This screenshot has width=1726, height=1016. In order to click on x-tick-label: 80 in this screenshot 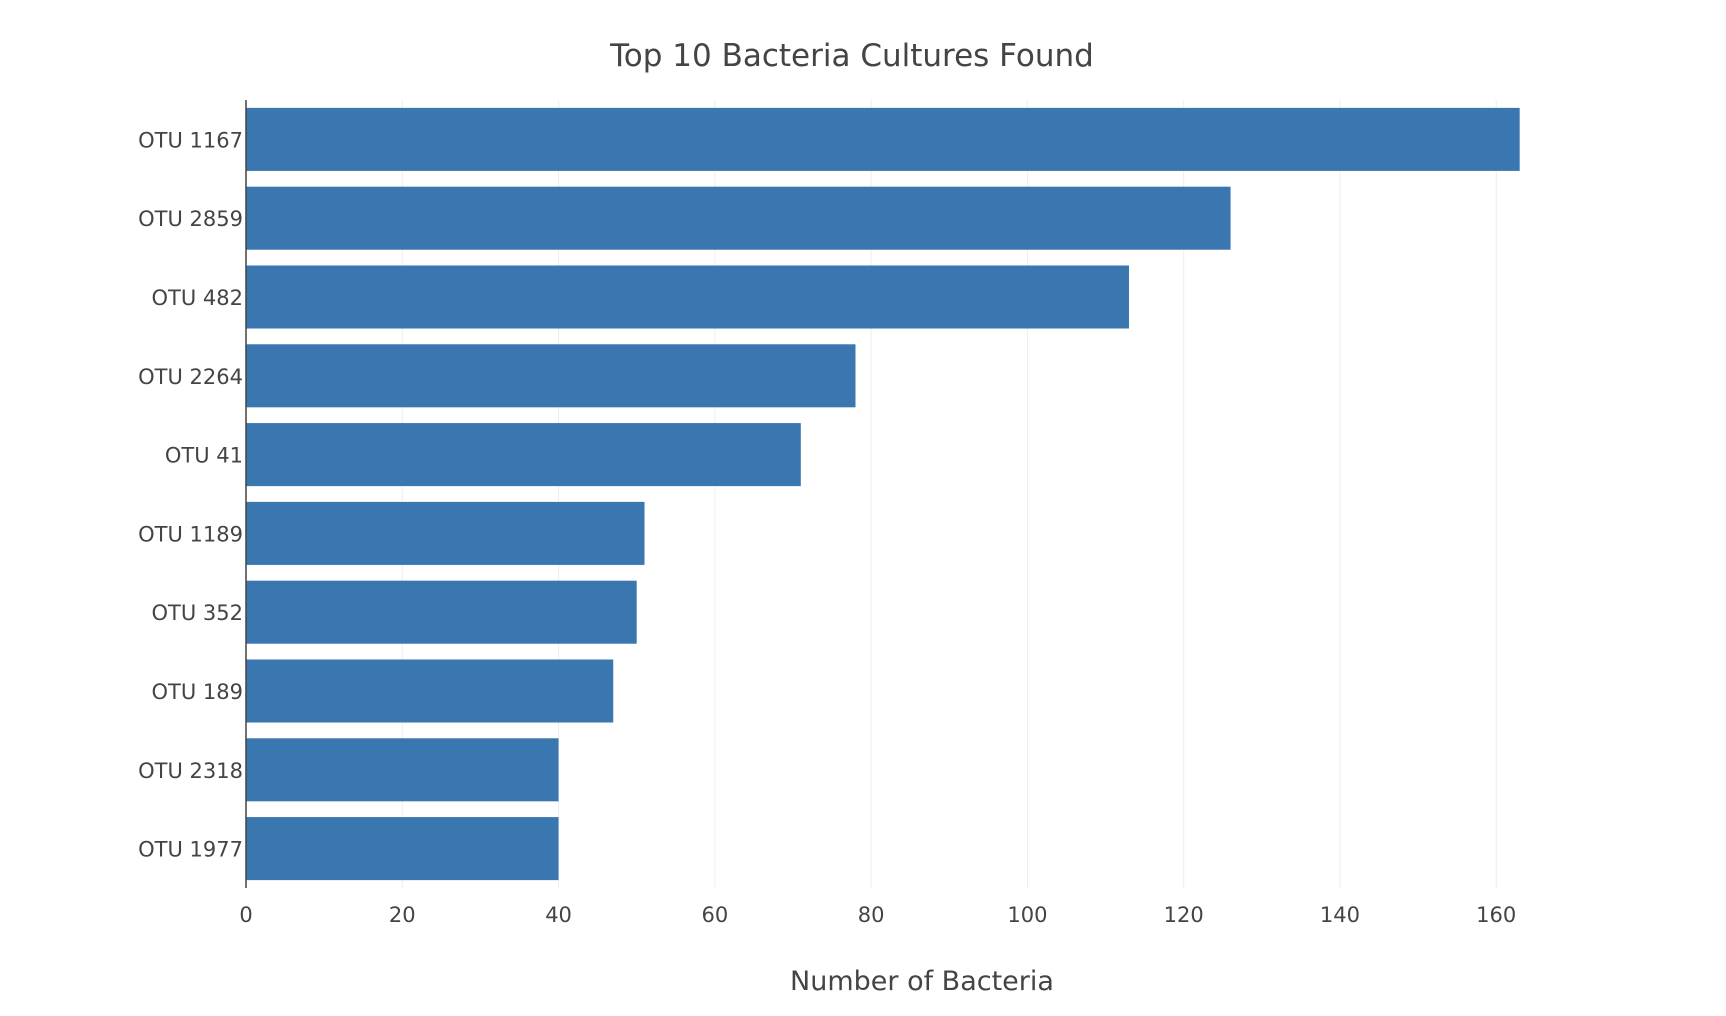, I will do `click(871, 915)`.